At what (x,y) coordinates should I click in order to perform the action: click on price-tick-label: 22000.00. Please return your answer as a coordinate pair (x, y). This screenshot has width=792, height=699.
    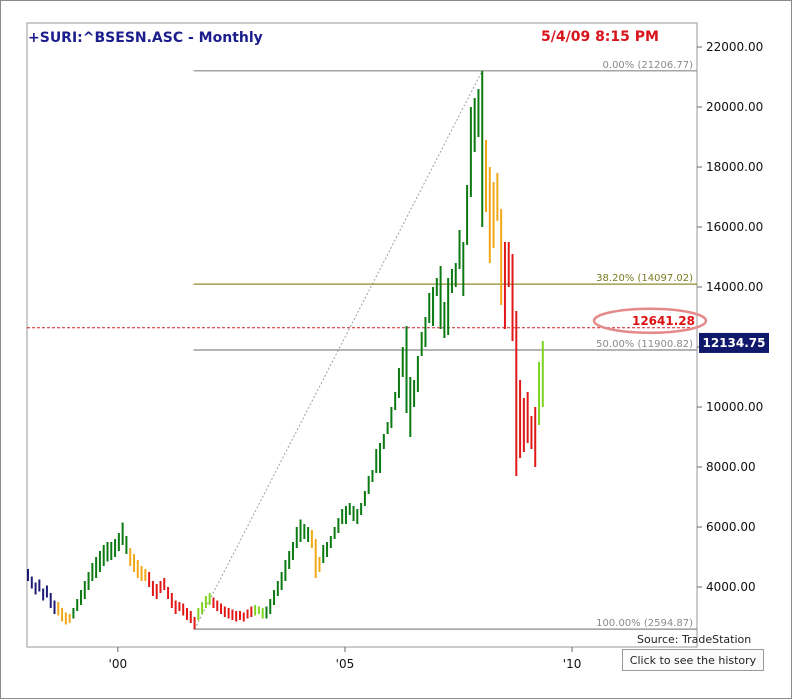
    Looking at the image, I should click on (734, 47).